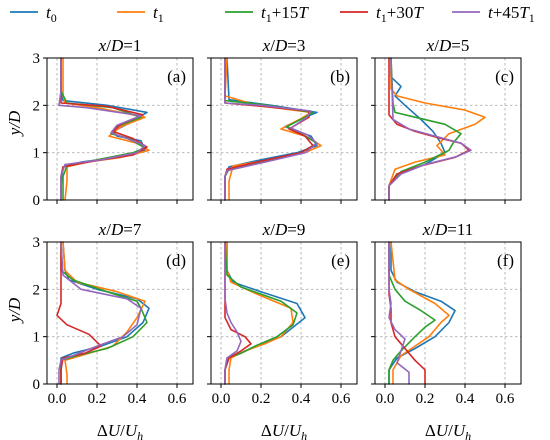  Describe the element at coordinates (14, 217) in the screenshot. I see `axis-labels: y/D y/D` at that location.